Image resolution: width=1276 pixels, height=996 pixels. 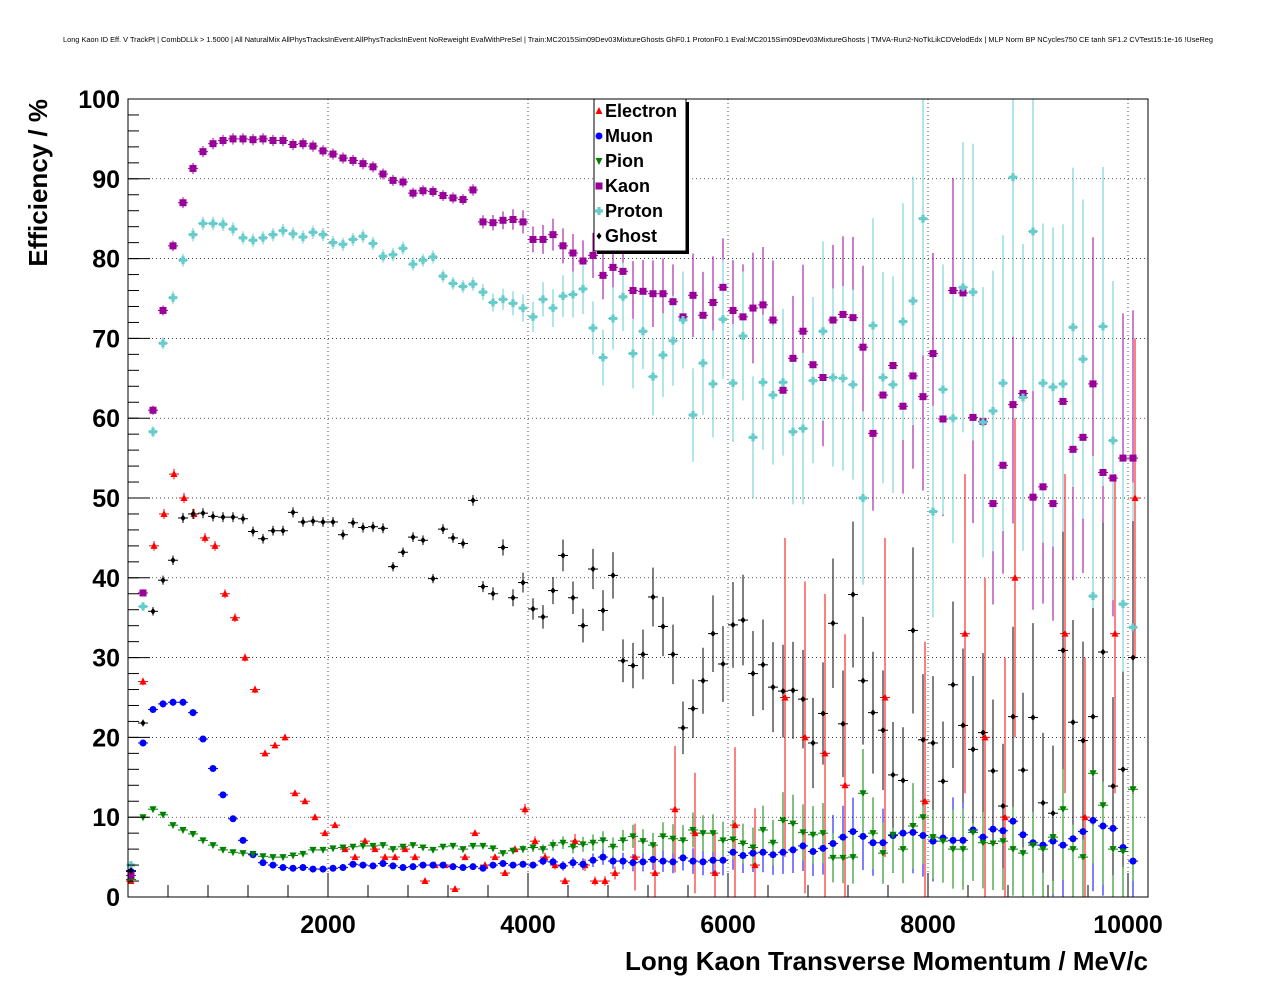 What do you see at coordinates (599, 161) in the screenshot?
I see `legend-marker-pion` at bounding box center [599, 161].